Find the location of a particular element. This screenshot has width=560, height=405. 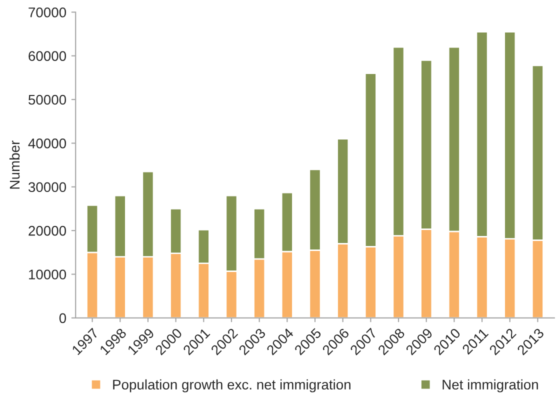

y-axis-title: Number is located at coordinates (14, 164).